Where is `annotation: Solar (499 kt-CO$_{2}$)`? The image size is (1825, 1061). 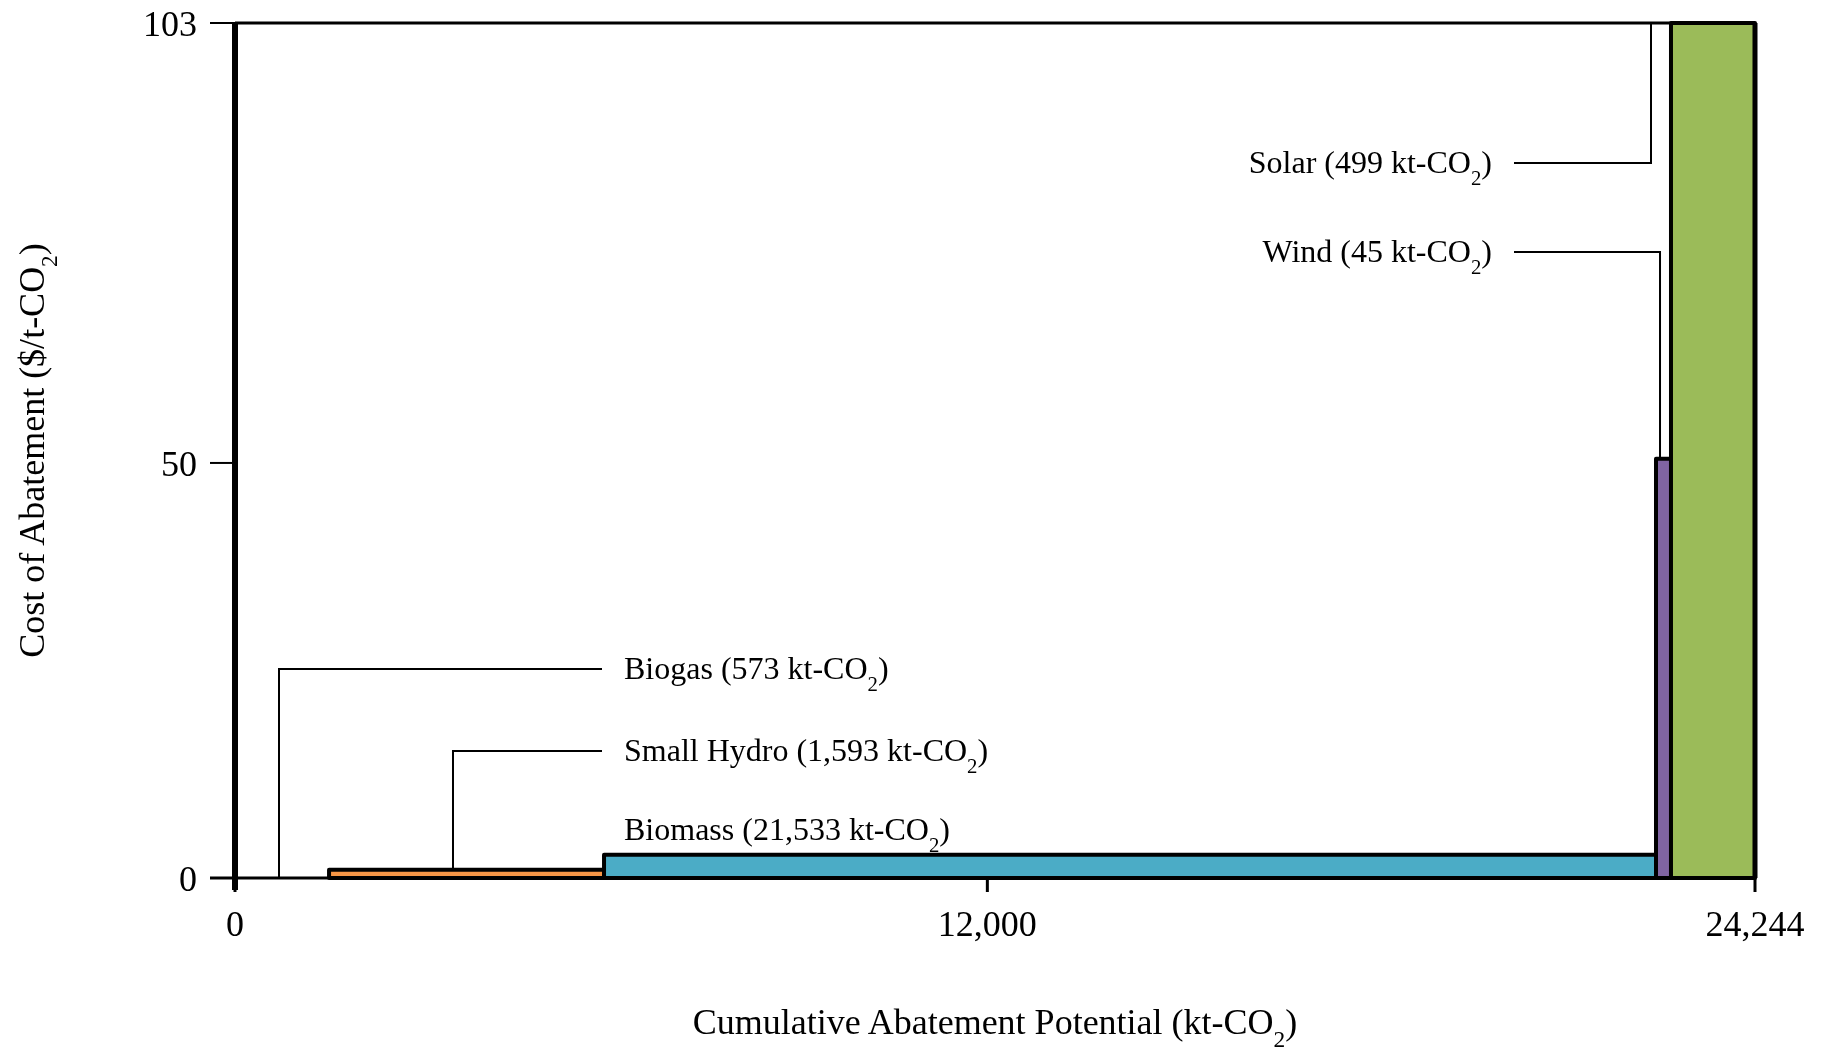
annotation: Solar (499 kt-CO$_{2}$) is located at coordinates (1370, 166).